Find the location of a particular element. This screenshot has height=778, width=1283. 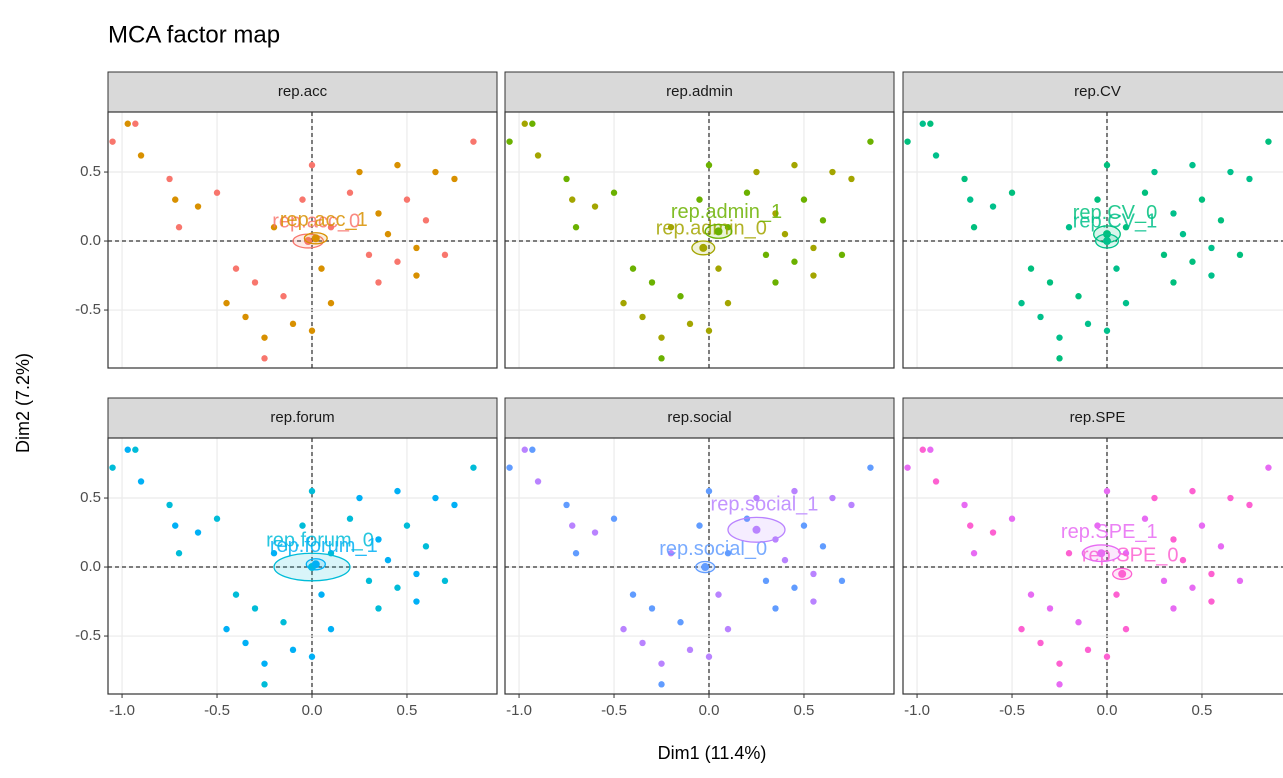

category-label: rep.forum_1 is located at coordinates (324, 546).